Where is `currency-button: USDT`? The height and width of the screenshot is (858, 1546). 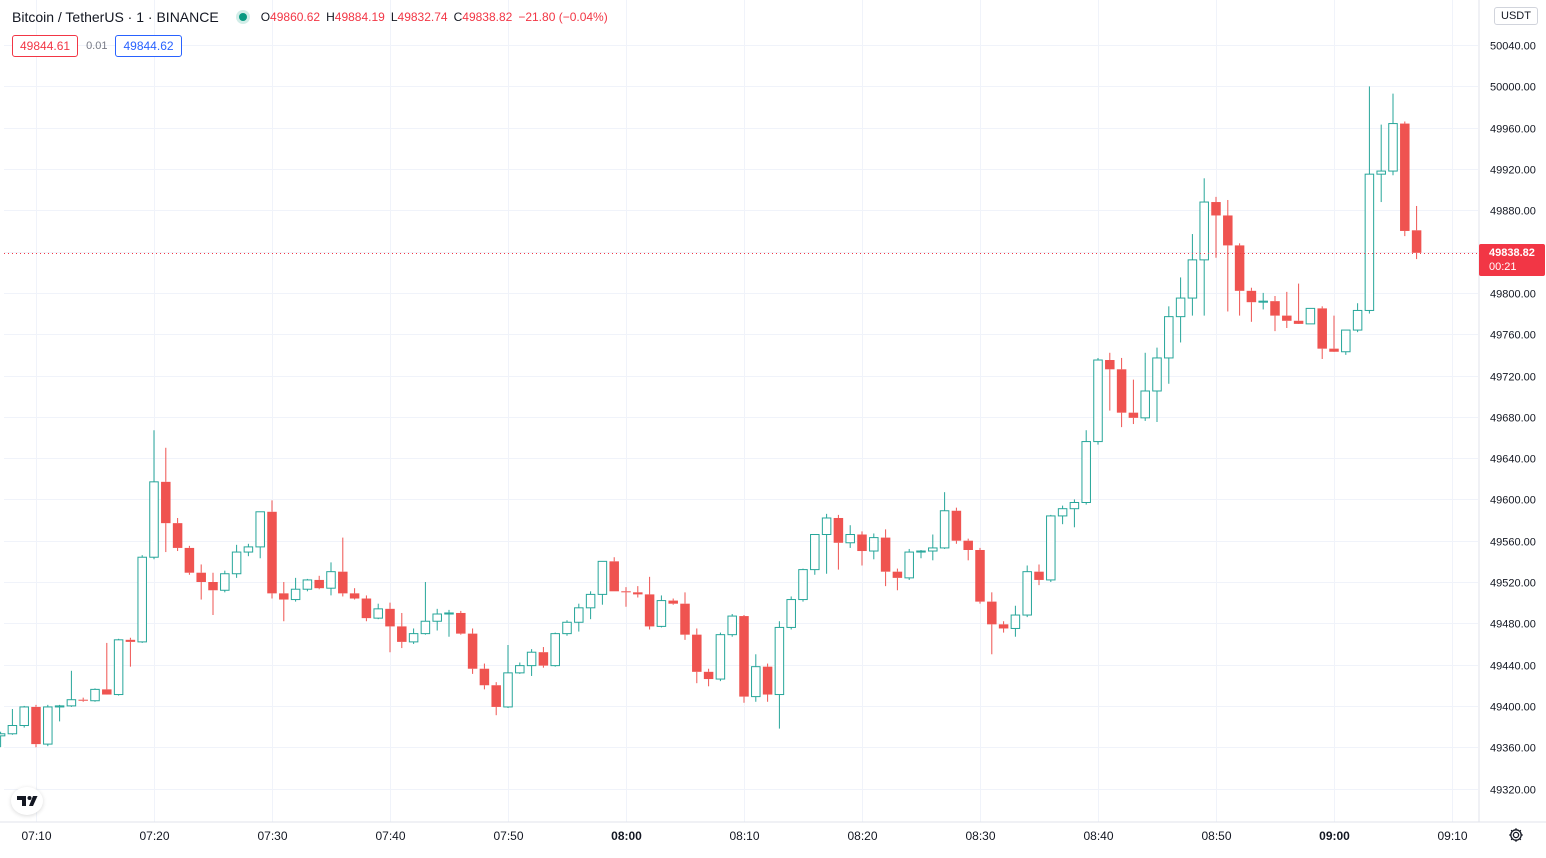 currency-button: USDT is located at coordinates (1516, 16).